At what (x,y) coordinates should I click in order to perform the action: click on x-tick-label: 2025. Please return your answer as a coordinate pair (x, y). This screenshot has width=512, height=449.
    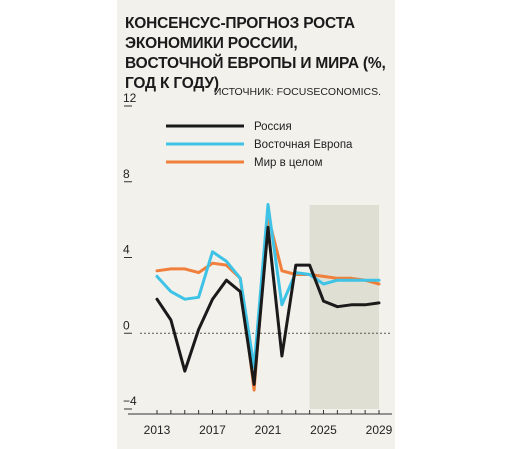
    Looking at the image, I should click on (323, 430).